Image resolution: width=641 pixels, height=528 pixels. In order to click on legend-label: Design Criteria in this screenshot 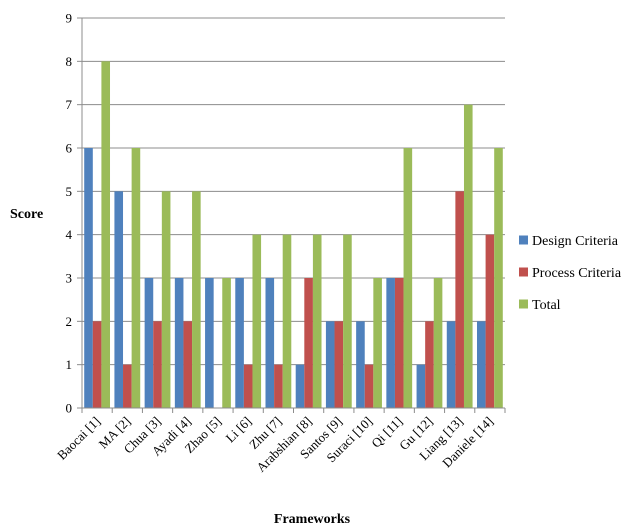, I will do `click(575, 241)`.